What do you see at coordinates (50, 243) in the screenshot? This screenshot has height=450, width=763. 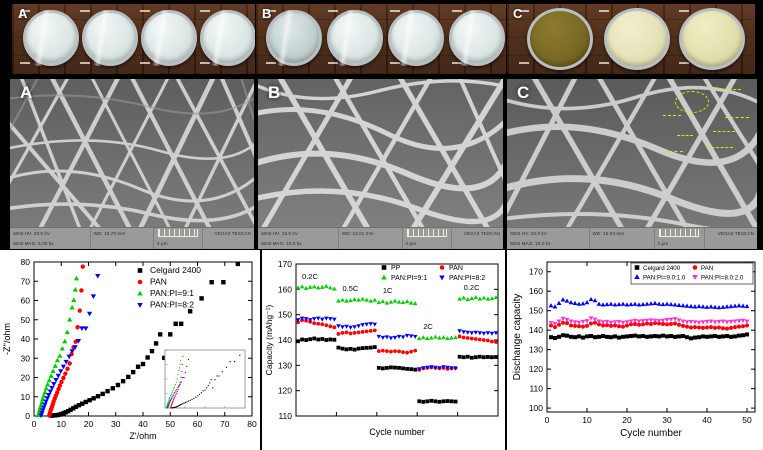 I see `sem-mag-a: SEM MAG: 5.00 kx` at bounding box center [50, 243].